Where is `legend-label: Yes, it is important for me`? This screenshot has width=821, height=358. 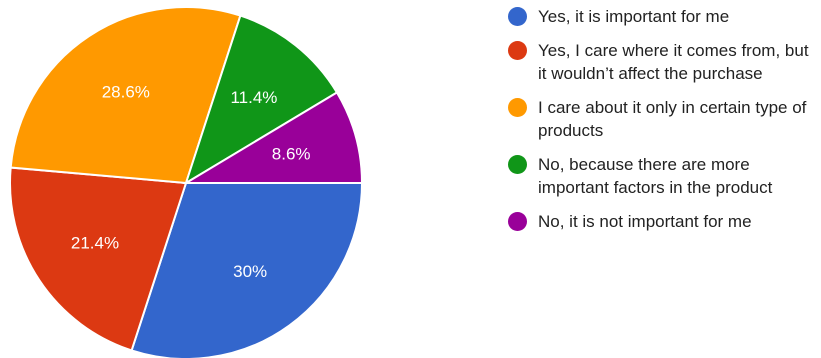 legend-label: Yes, it is important for me is located at coordinates (634, 16).